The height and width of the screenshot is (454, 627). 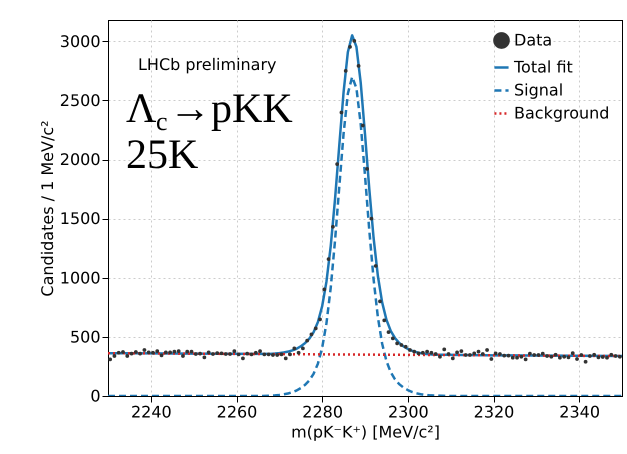 I want to click on x-tick-label: 2340, so click(x=579, y=412).